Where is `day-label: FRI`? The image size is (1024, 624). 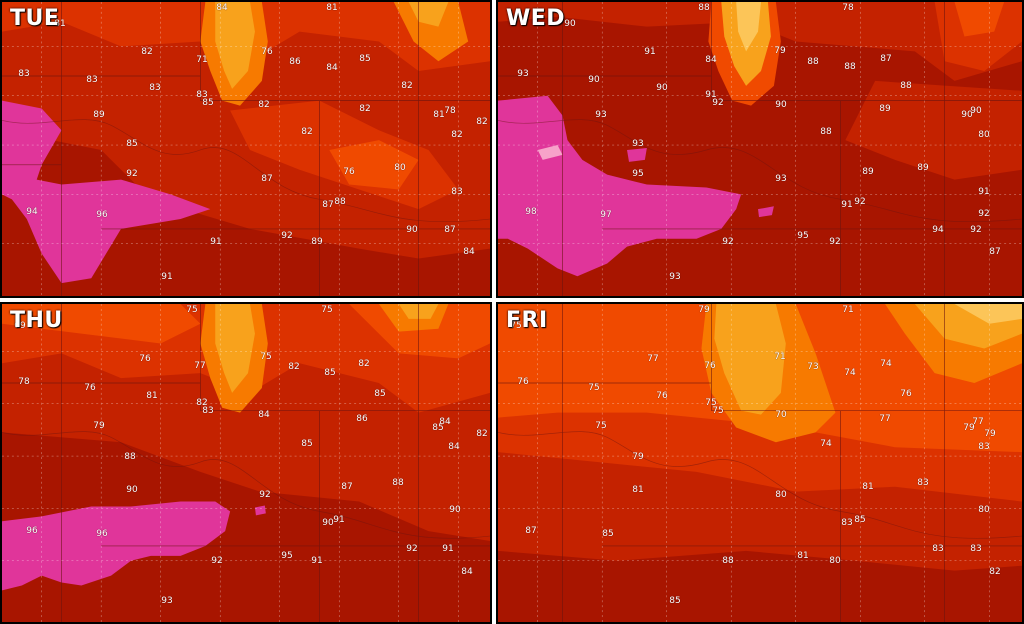 day-label: FRI is located at coordinates (527, 320).